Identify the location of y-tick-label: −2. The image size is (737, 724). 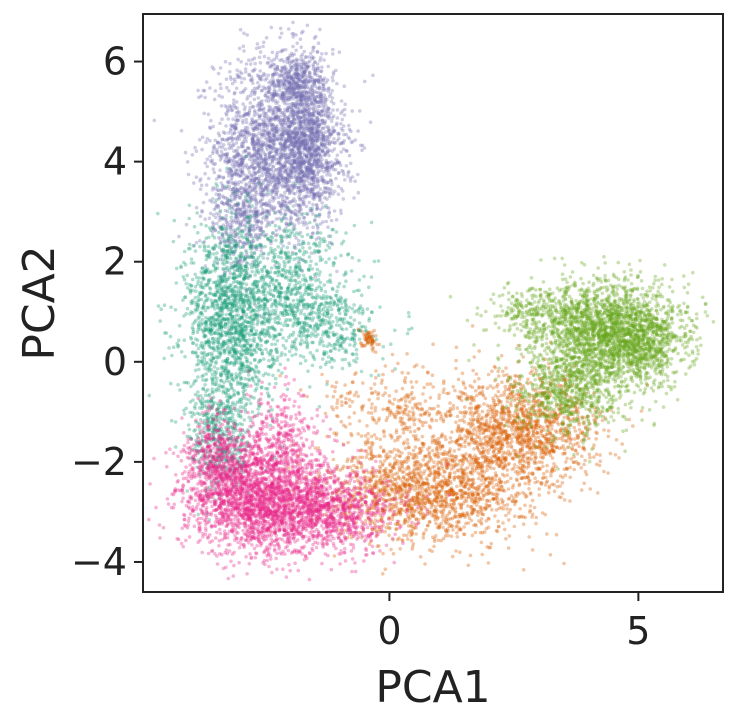
(99, 462).